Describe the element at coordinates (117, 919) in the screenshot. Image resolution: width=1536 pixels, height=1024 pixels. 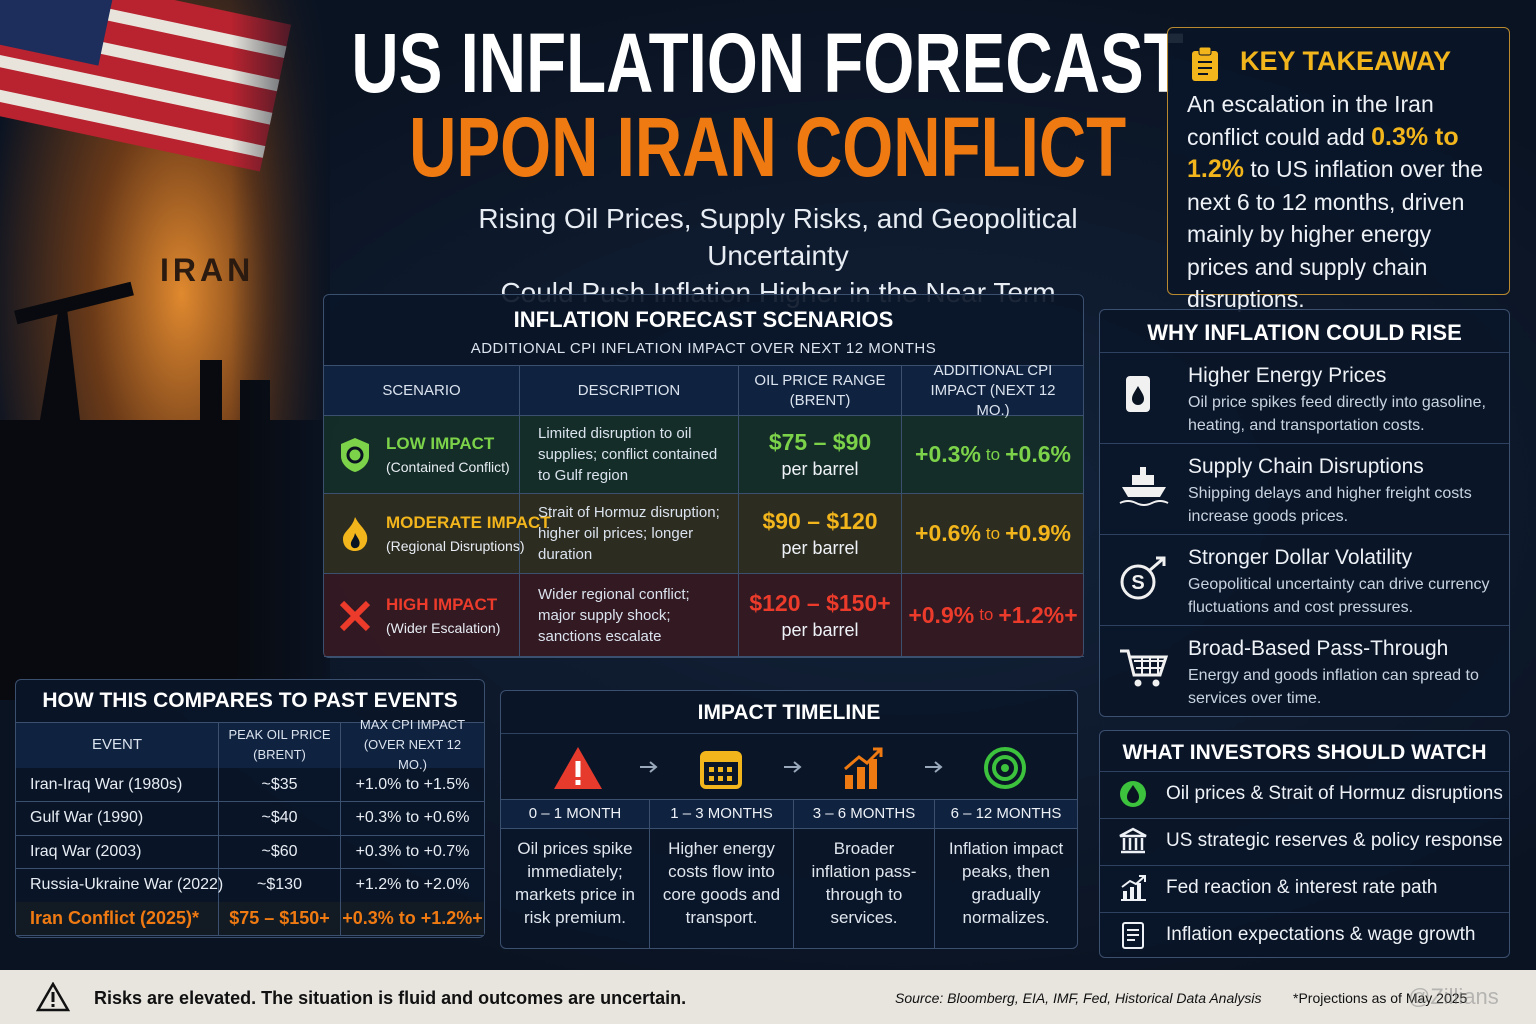
I see `table-cell: Iran Conflict (2025)*` at that location.